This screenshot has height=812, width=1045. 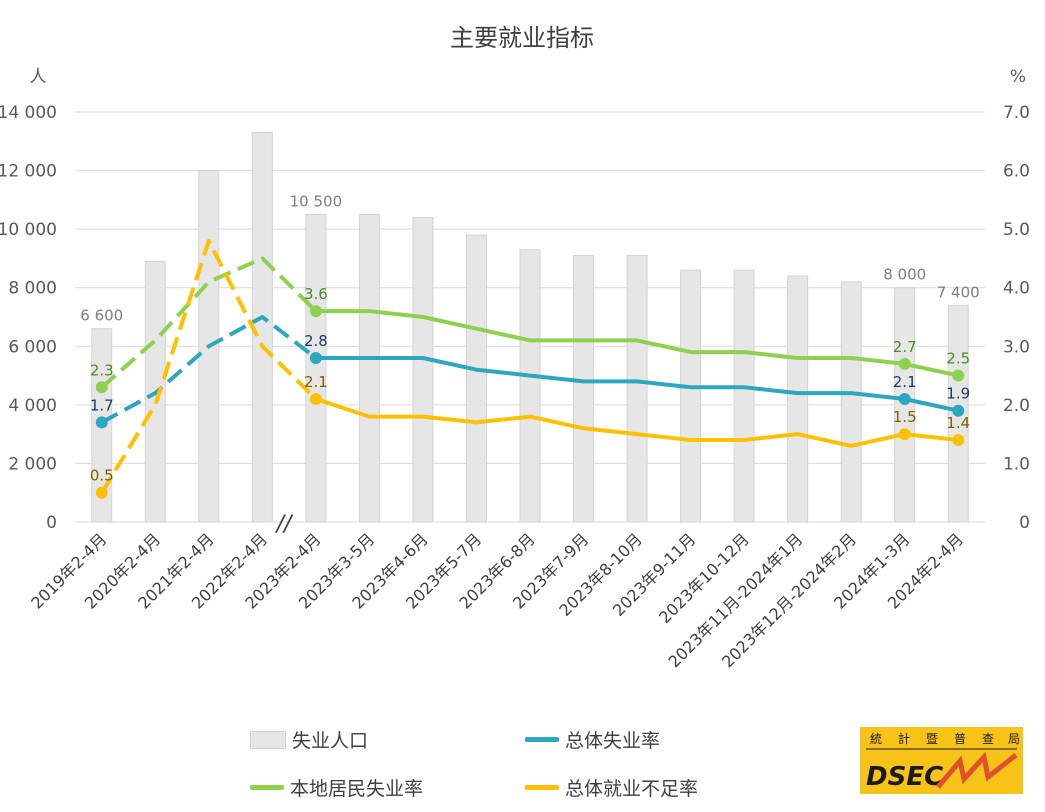 What do you see at coordinates (32, 406) in the screenshot?
I see `left-tick-label: 4 000` at bounding box center [32, 406].